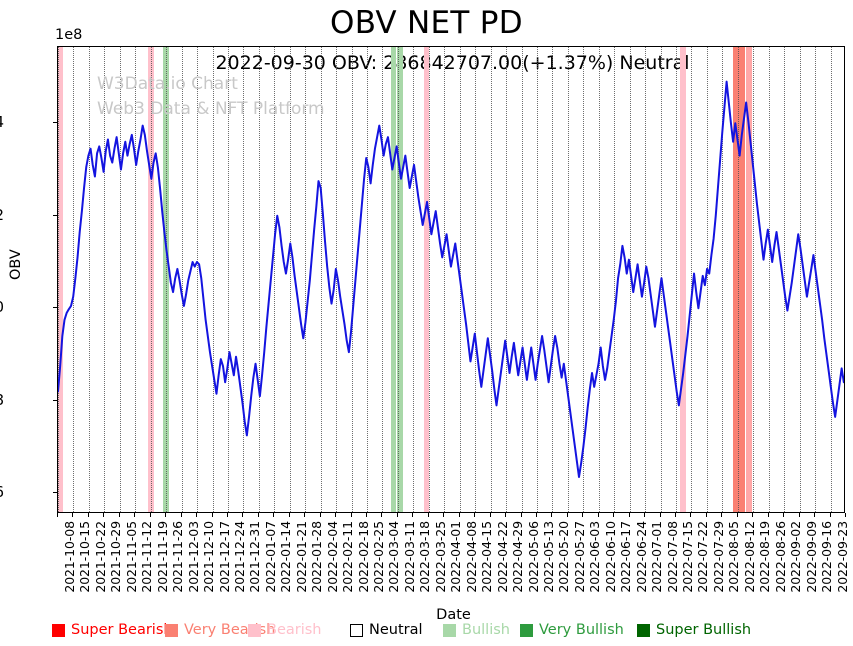 The width and height of the screenshot is (853, 646). What do you see at coordinates (69, 35) in the screenshot?
I see `y-axis-offset-label: 1e8` at bounding box center [69, 35].